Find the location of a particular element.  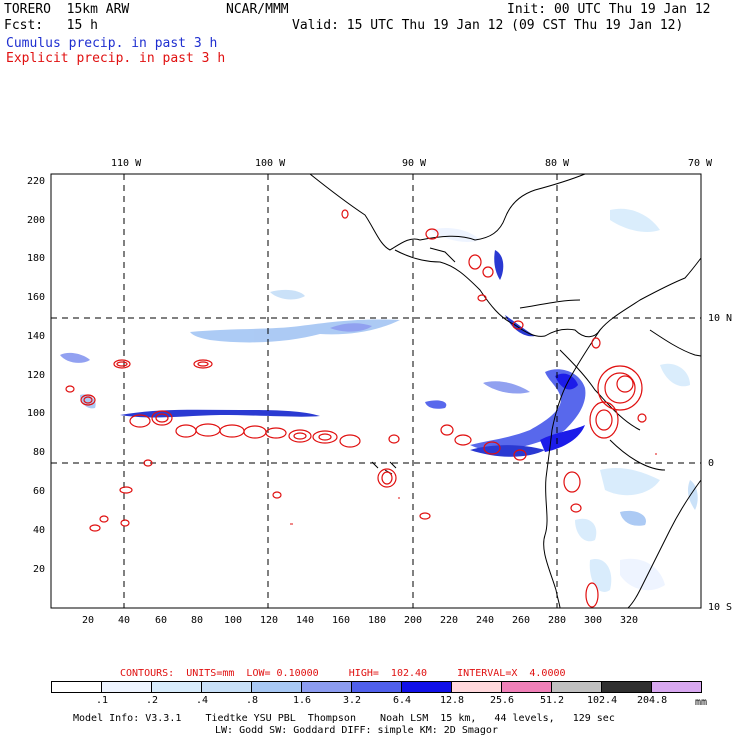

lon-label-90w: 90 W is located at coordinates (414, 163).